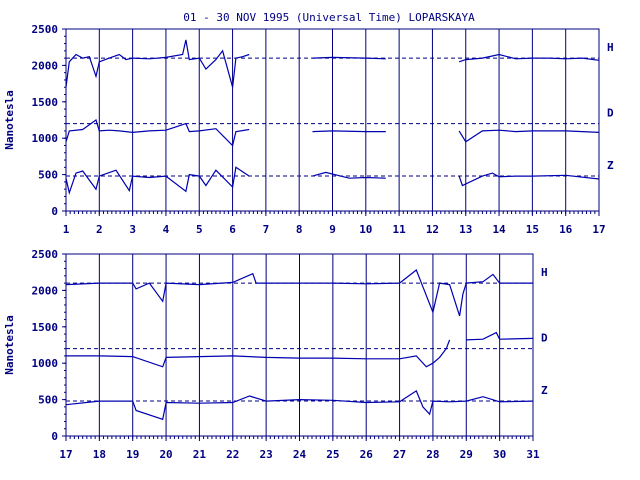 The image size is (640, 480). I want to click on x-tick-label: 27, so click(399, 454).